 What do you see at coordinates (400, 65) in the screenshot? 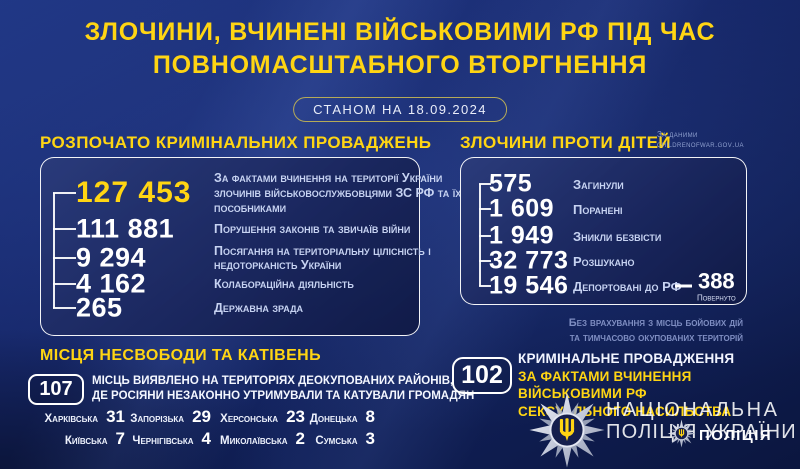
I see `page-title-line2: ПОВНОМАСШТАБНОГО ВТОРГНЕННЯ` at bounding box center [400, 65].